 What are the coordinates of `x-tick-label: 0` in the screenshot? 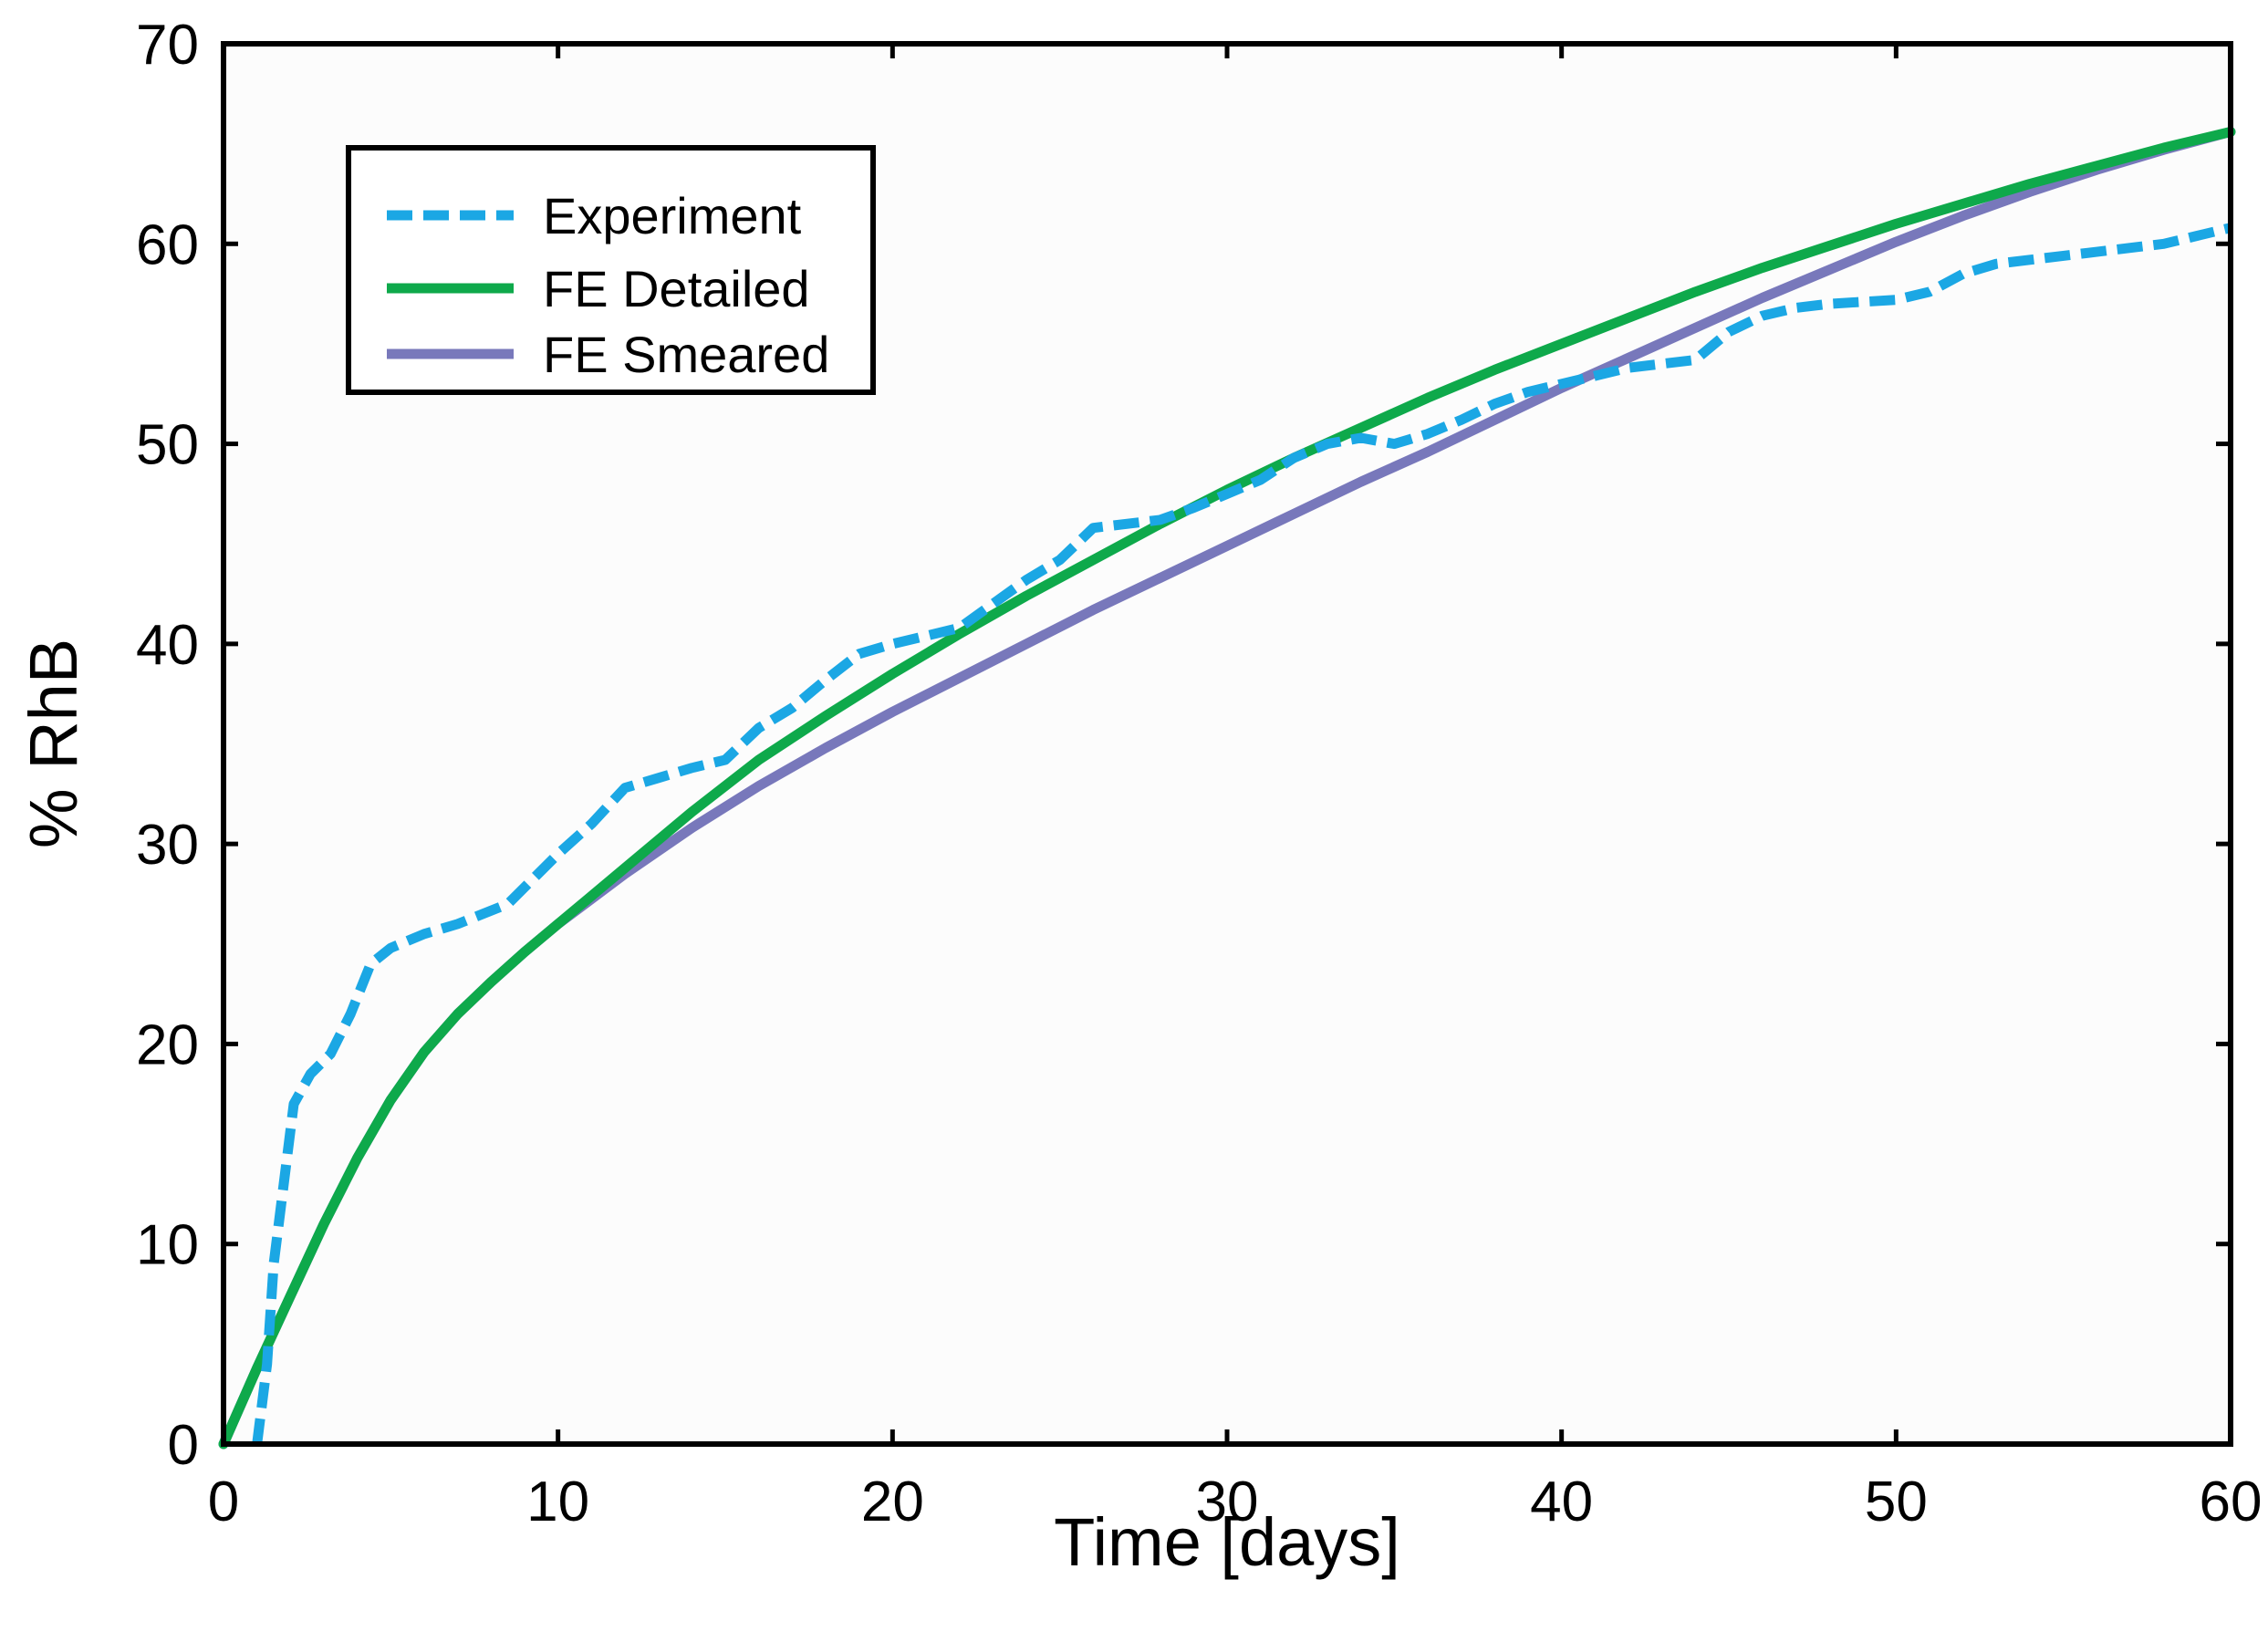 It's located at (224, 1502).